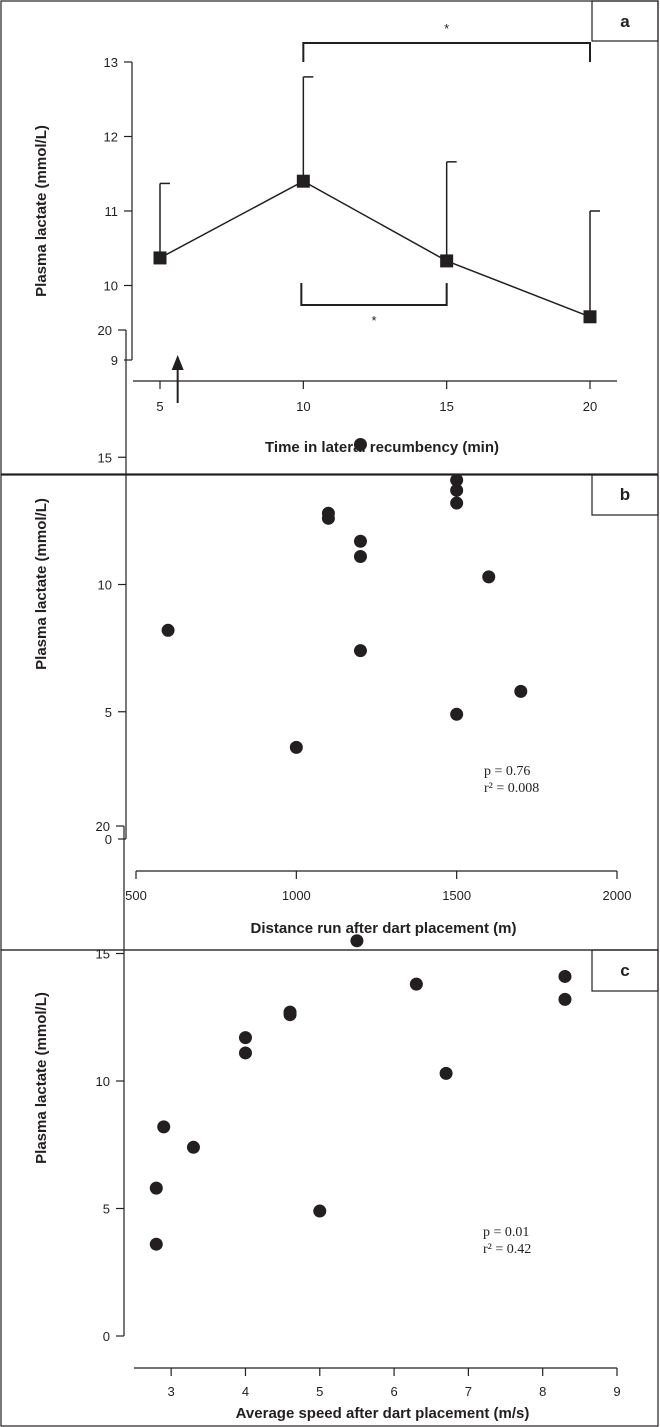  I want to click on arrow-head, so click(177, 362).